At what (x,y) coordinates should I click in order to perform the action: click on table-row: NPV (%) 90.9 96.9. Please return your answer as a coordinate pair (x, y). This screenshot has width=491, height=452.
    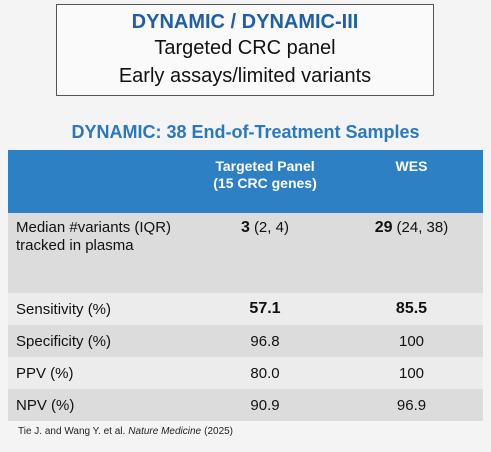
    Looking at the image, I should click on (245, 405).